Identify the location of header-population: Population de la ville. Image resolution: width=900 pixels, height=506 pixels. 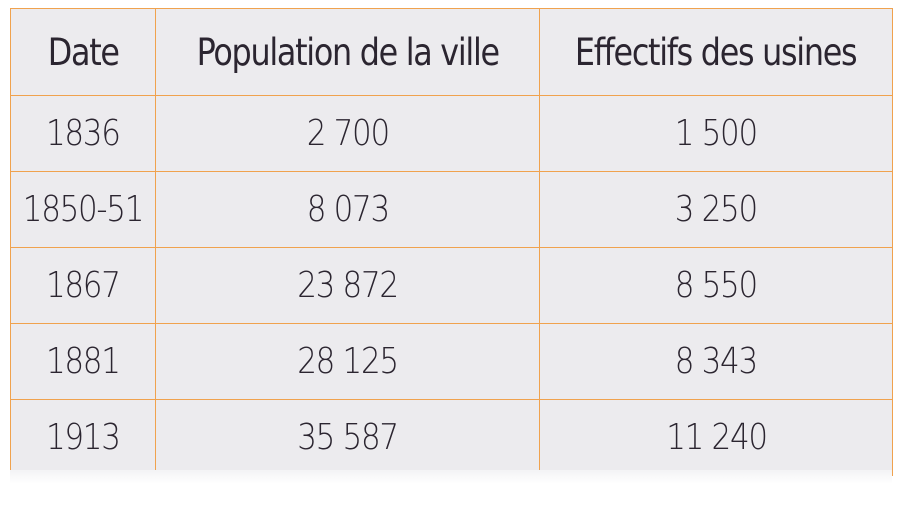
(347, 52).